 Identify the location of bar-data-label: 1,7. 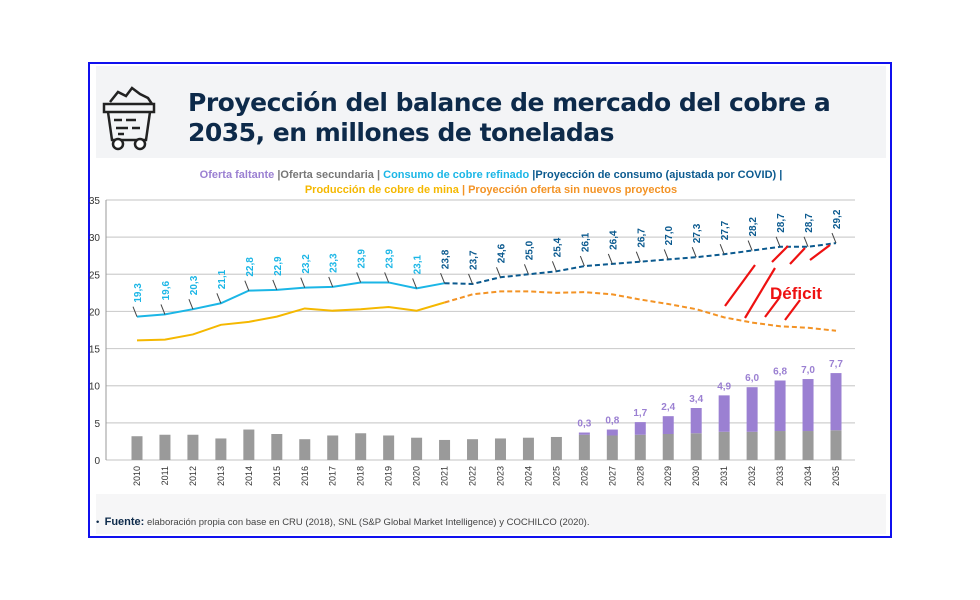
(640, 413).